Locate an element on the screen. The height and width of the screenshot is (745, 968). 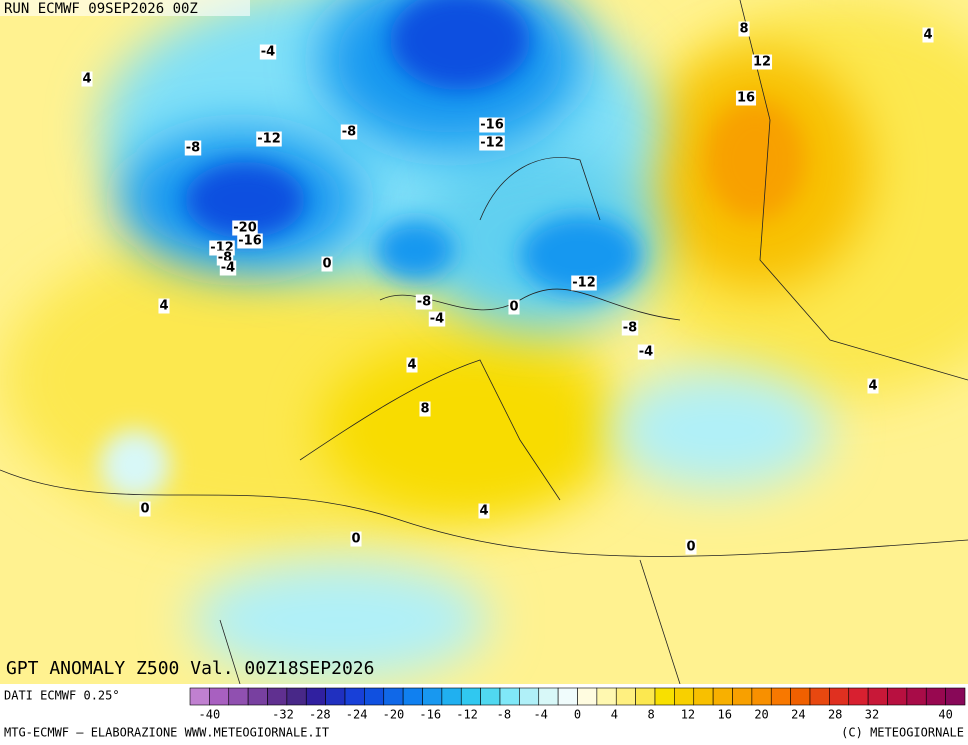
source-label: DATI ECMWF 0.25° is located at coordinates (62, 696).